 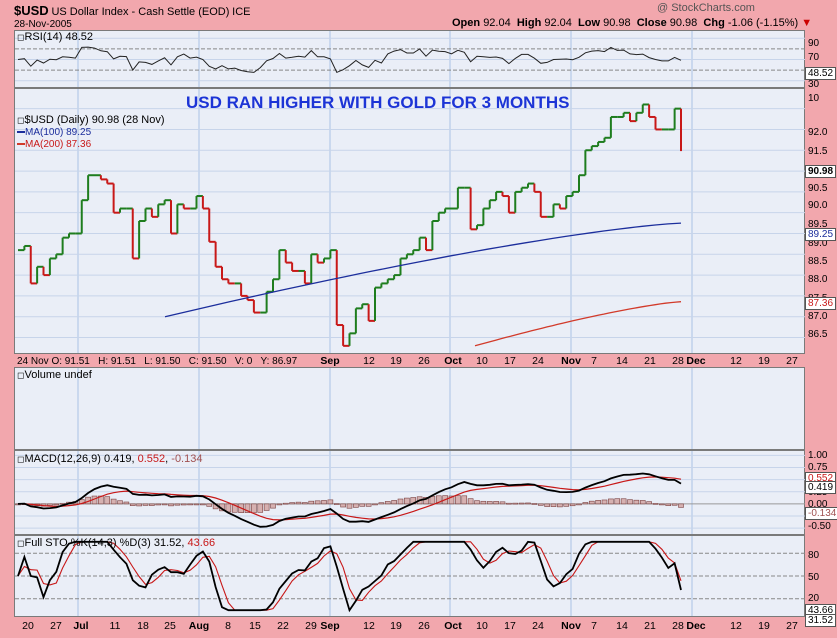 What do you see at coordinates (818, 279) in the screenshot?
I see `price-tick-88: 88.0` at bounding box center [818, 279].